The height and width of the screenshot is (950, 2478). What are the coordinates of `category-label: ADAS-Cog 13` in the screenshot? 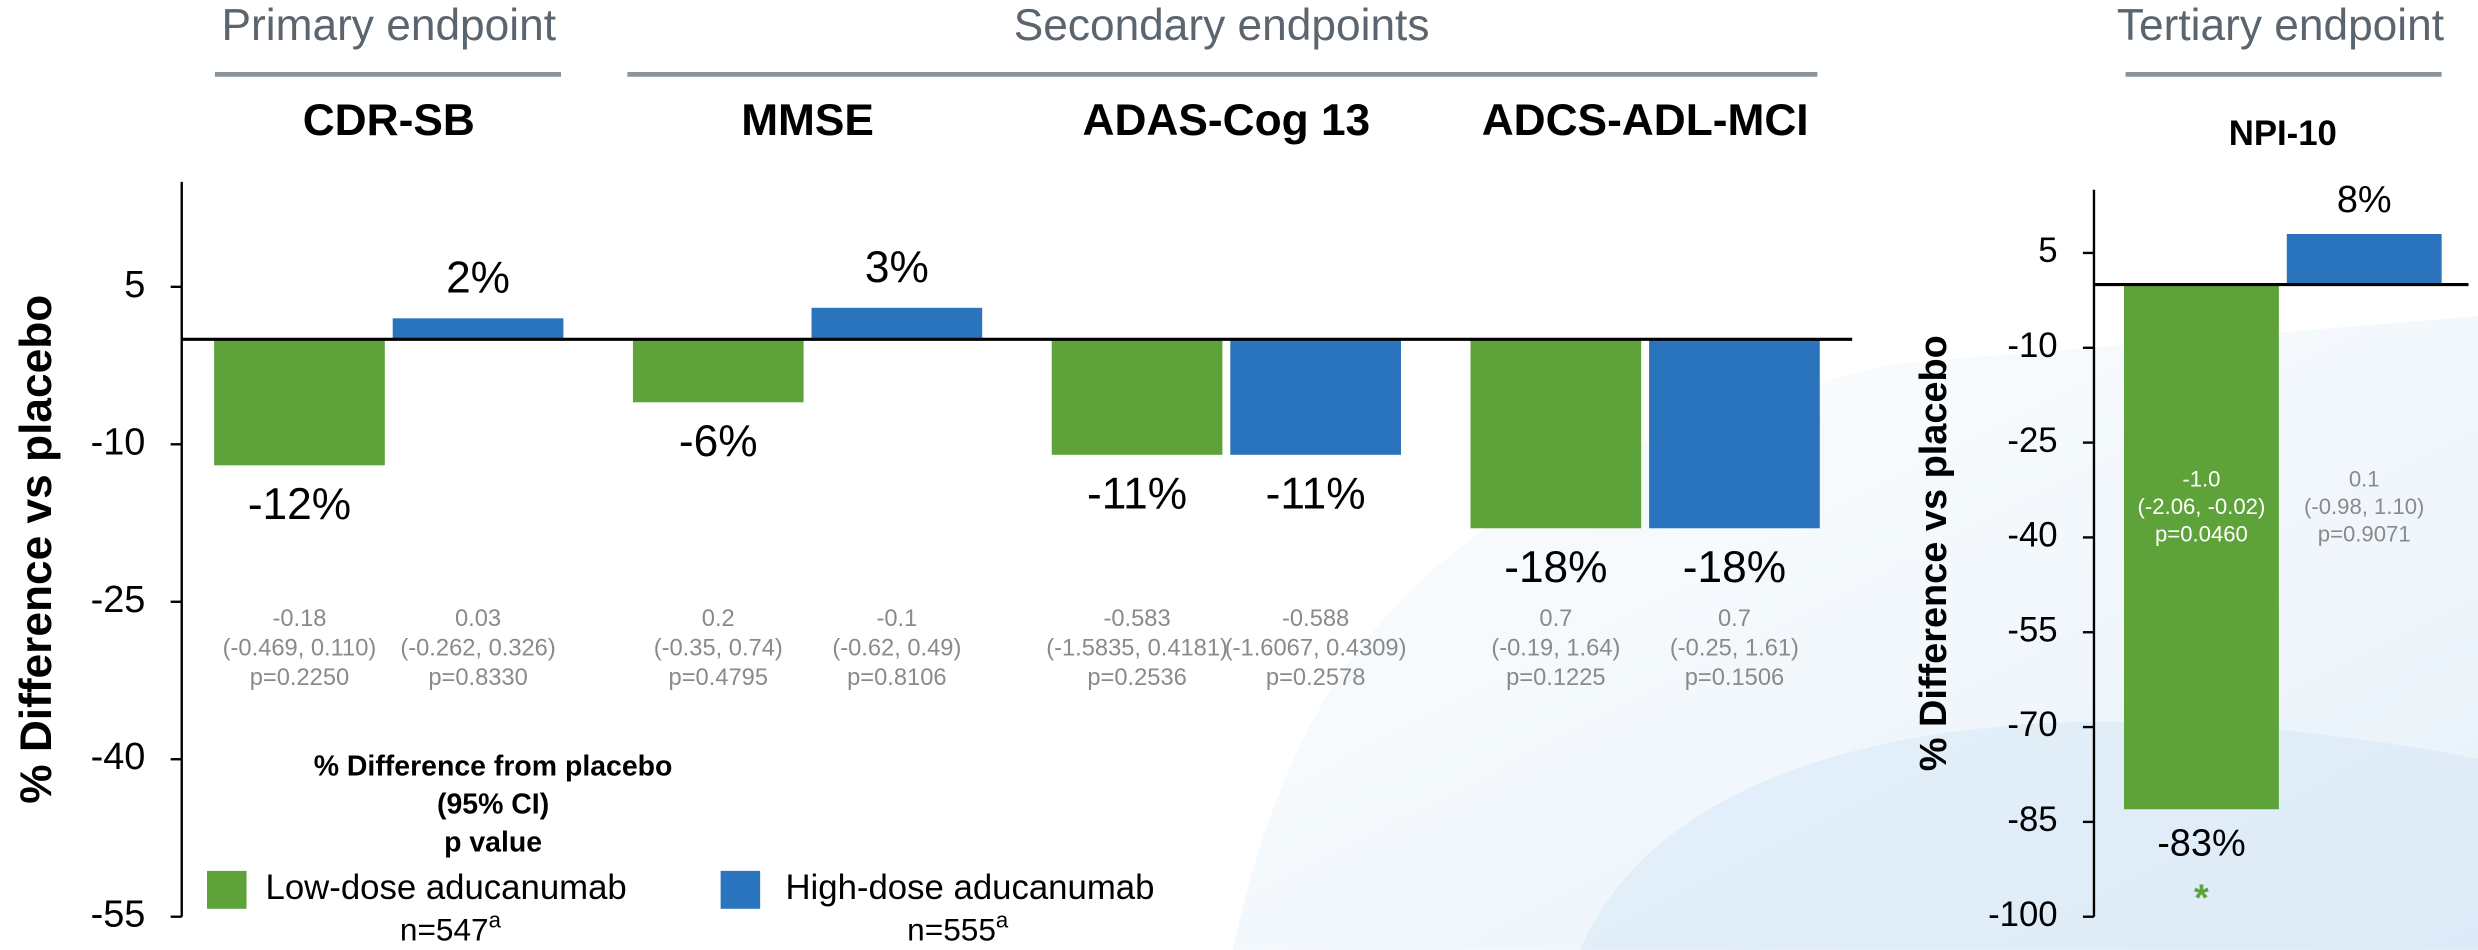 It's located at (1227, 120).